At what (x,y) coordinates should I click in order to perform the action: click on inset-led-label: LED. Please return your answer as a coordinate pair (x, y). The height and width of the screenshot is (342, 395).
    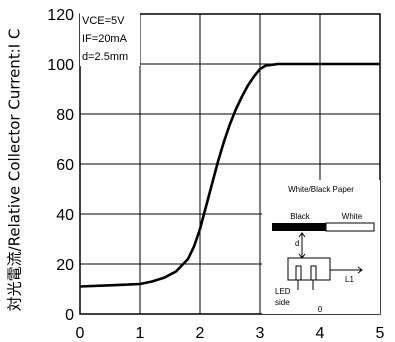
    Looking at the image, I should click on (283, 291).